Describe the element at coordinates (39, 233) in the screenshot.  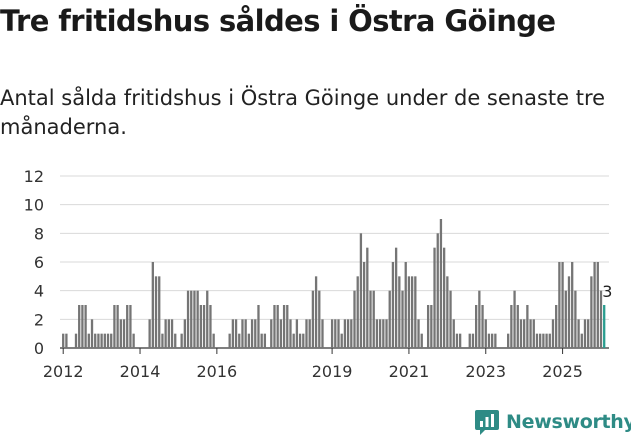
I see `y-tick-label: 8` at that location.